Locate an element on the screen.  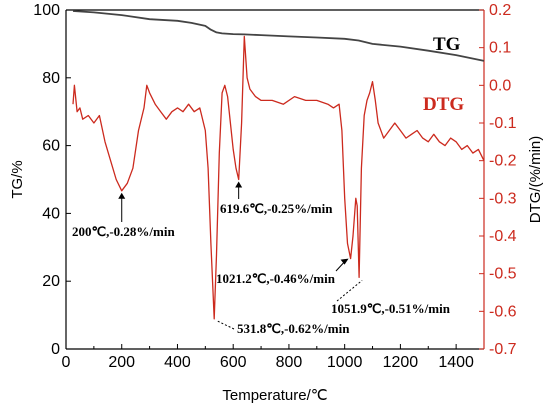
y-left-tick-label: 20 is located at coordinates (51, 281).